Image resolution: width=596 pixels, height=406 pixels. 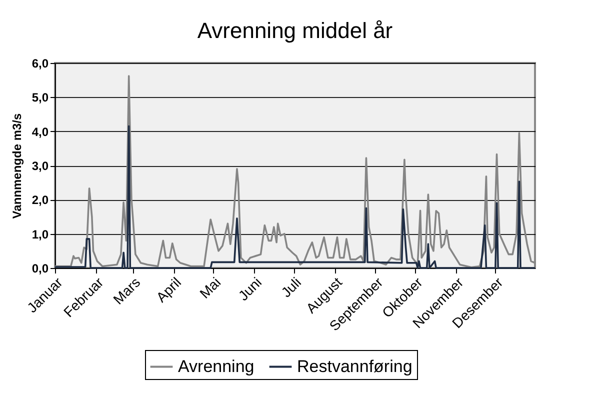 I want to click on legend-label: Avrenning, so click(x=216, y=366).